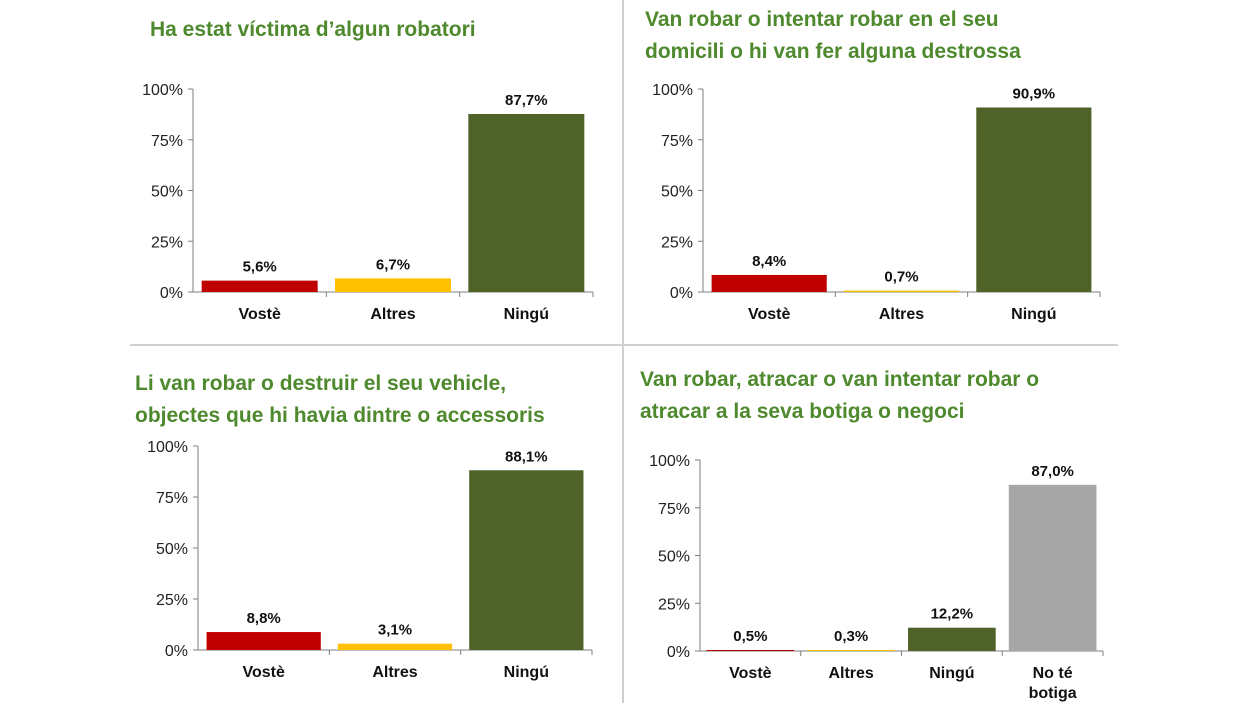 The width and height of the screenshot is (1250, 703). Describe the element at coordinates (769, 261) in the screenshot. I see `data-label: 8,4%` at that location.